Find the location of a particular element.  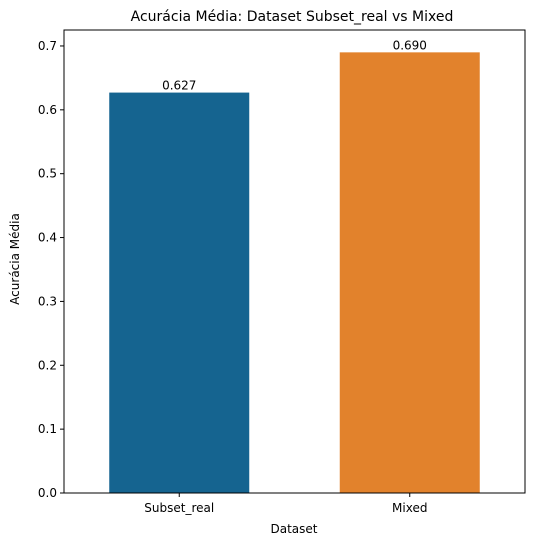

x-tick-label: Subset_real is located at coordinates (179, 508).